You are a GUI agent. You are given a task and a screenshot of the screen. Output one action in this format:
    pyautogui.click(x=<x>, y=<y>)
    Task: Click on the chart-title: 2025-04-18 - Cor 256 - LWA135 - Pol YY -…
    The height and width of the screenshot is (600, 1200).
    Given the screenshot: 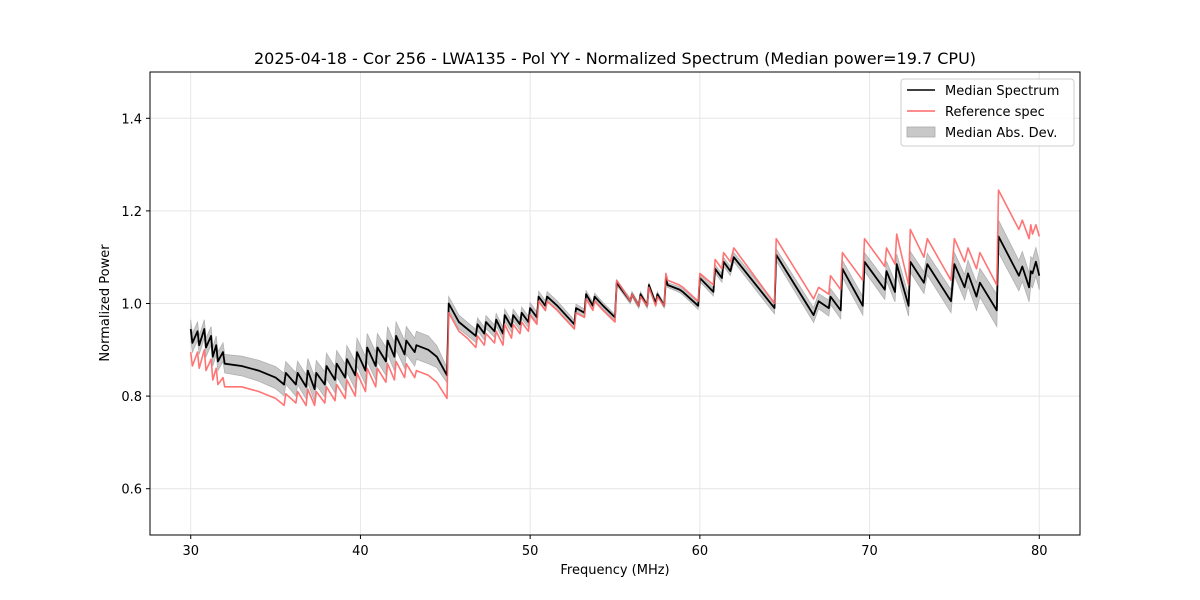 What is the action you would take?
    pyautogui.click(x=615, y=58)
    